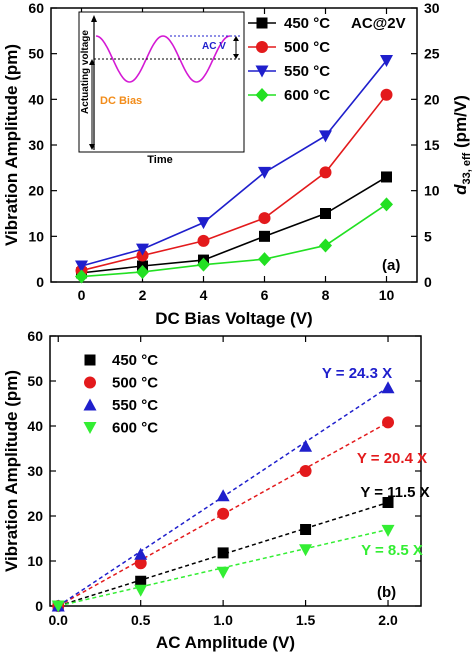 The width and height of the screenshot is (474, 655). I want to click on inset-y-label: Actuating voltage, so click(85, 72).